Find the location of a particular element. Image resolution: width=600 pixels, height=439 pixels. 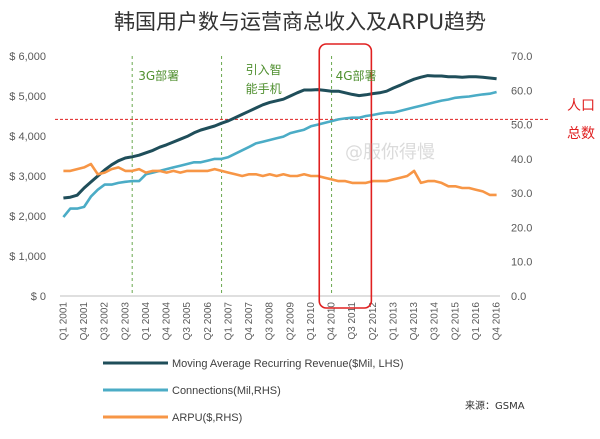

x-tick-label: Q4 2004 is located at coordinates (167, 321).